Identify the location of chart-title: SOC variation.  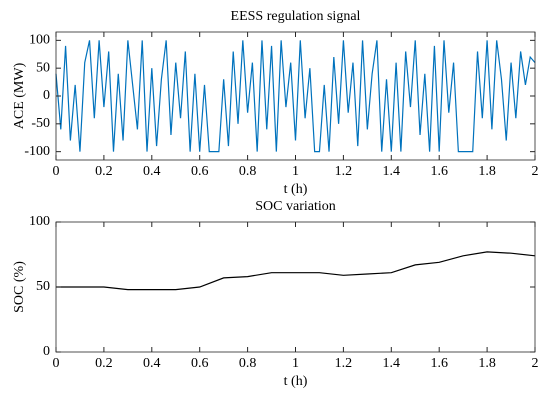
(295, 206).